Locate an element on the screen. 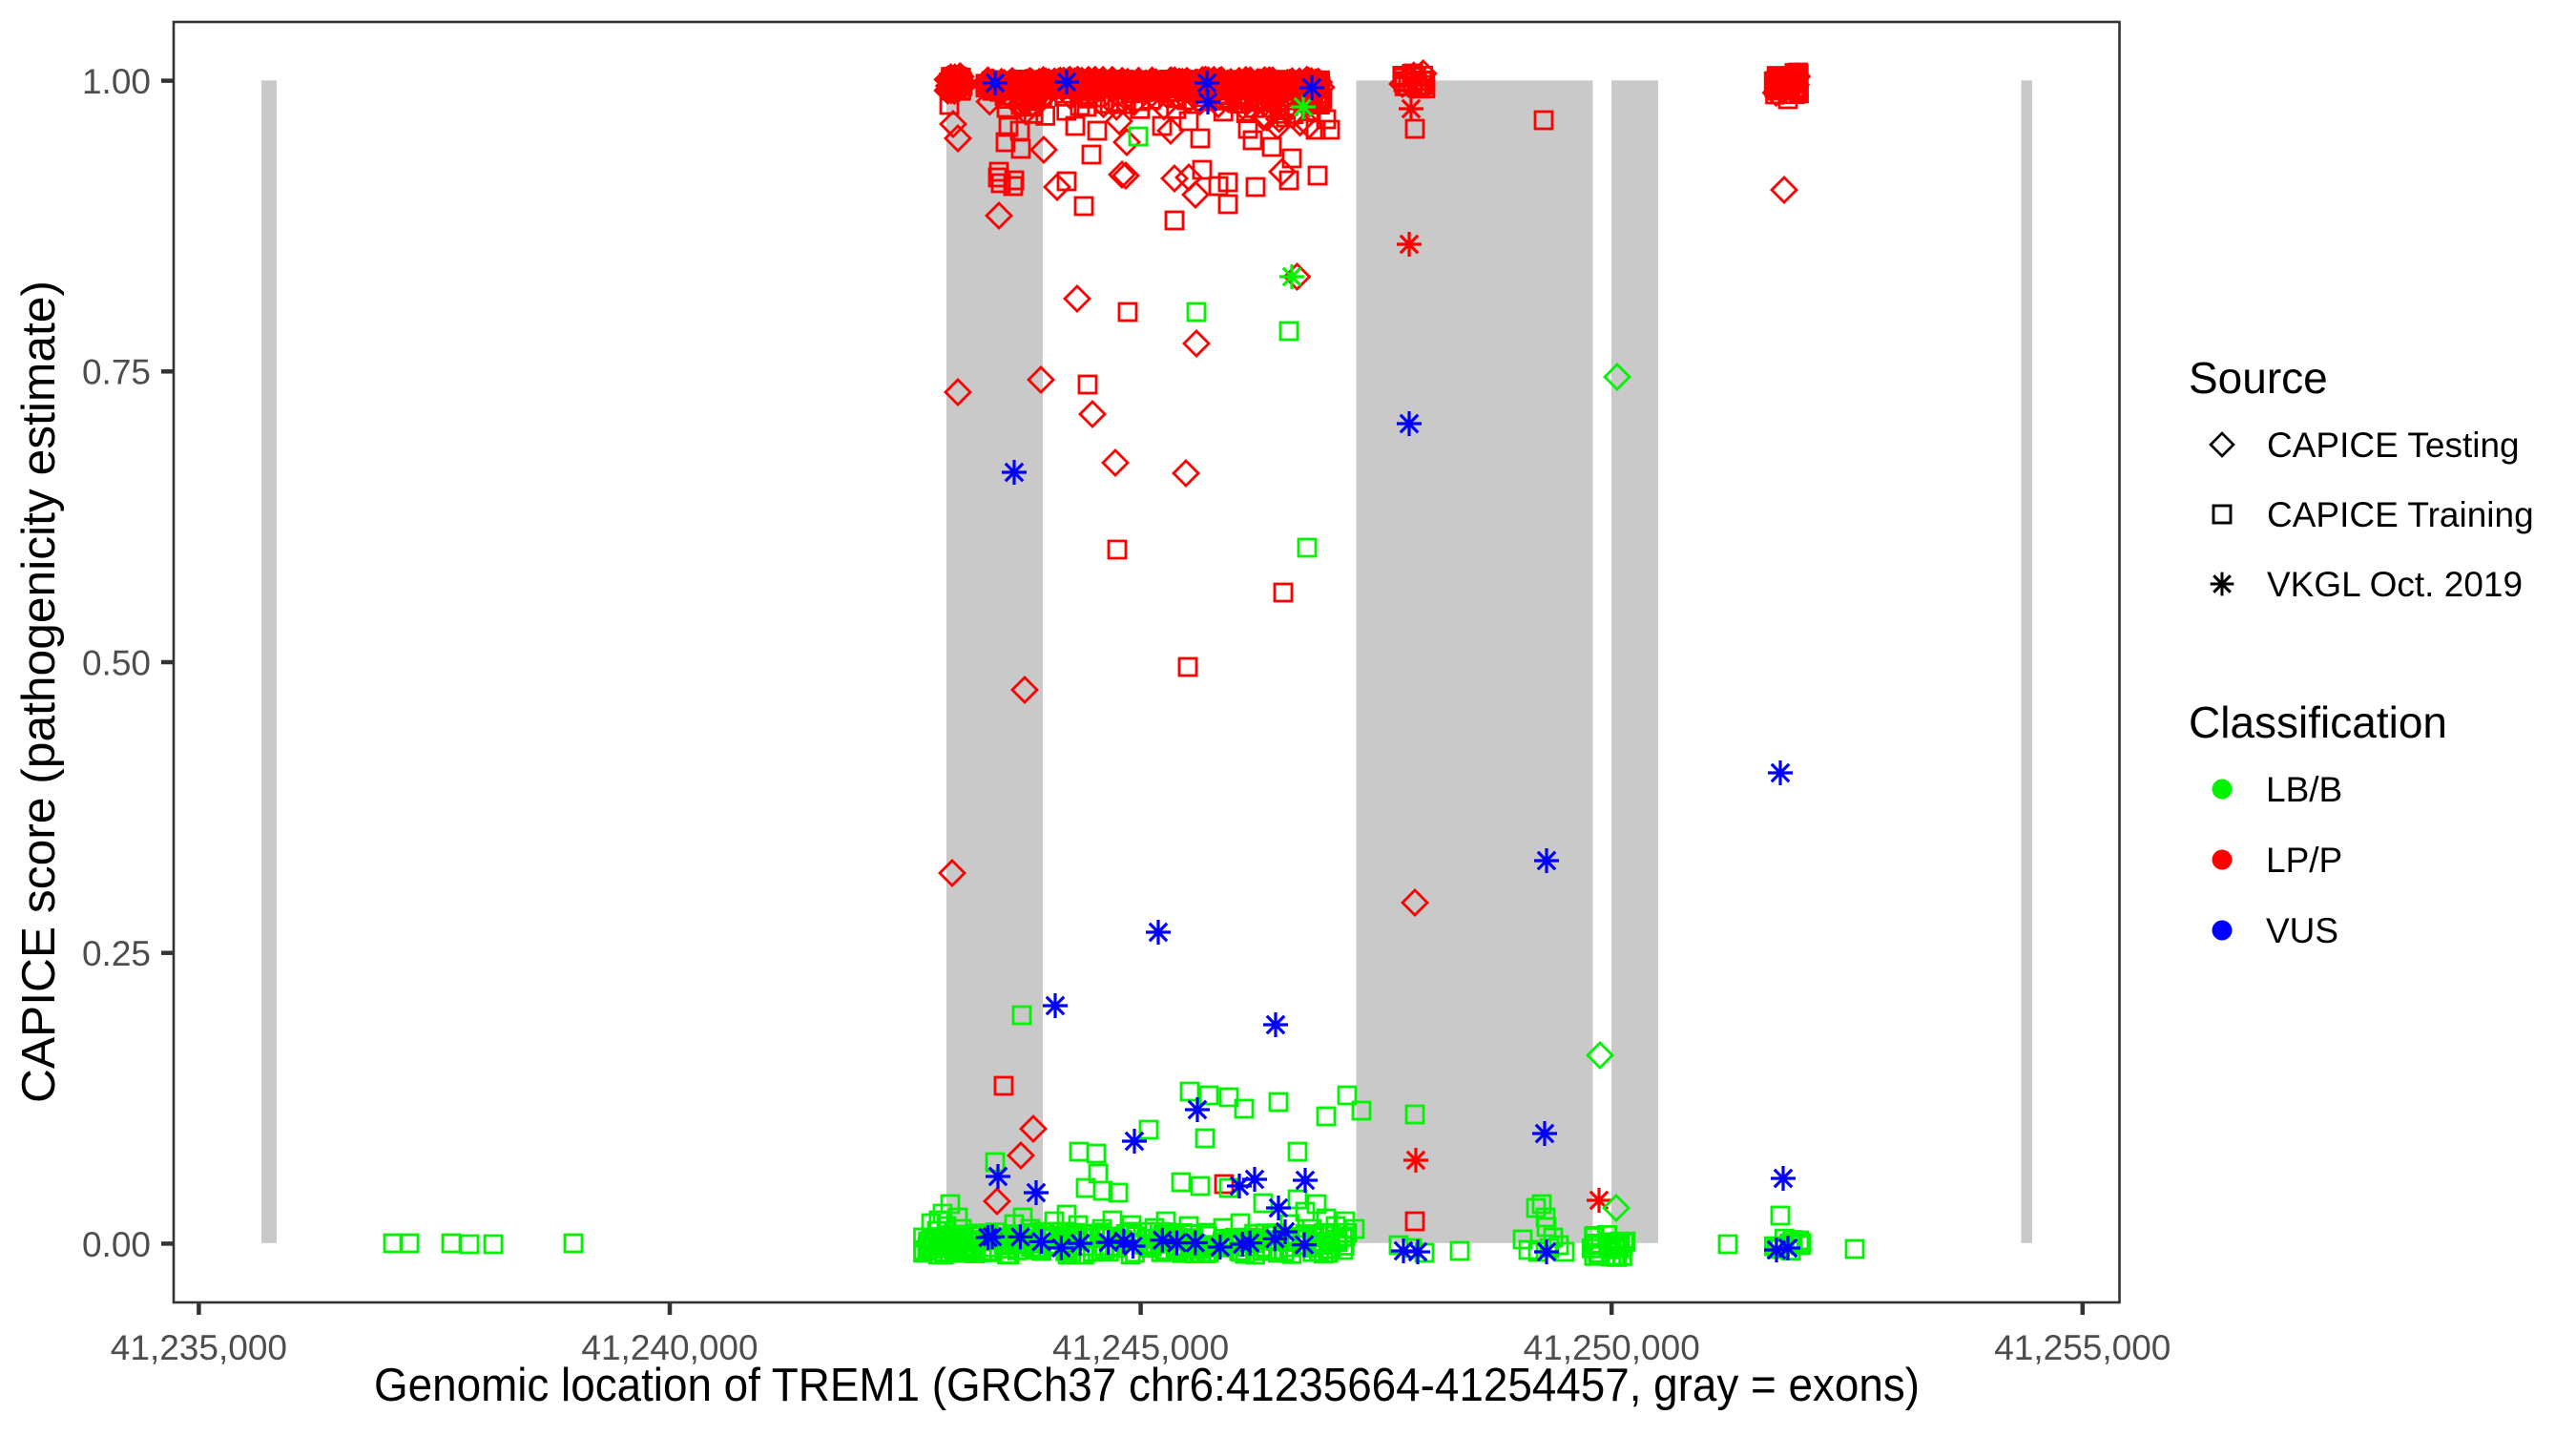  svg-text: CAPICE Training is located at coordinates (2400, 514).